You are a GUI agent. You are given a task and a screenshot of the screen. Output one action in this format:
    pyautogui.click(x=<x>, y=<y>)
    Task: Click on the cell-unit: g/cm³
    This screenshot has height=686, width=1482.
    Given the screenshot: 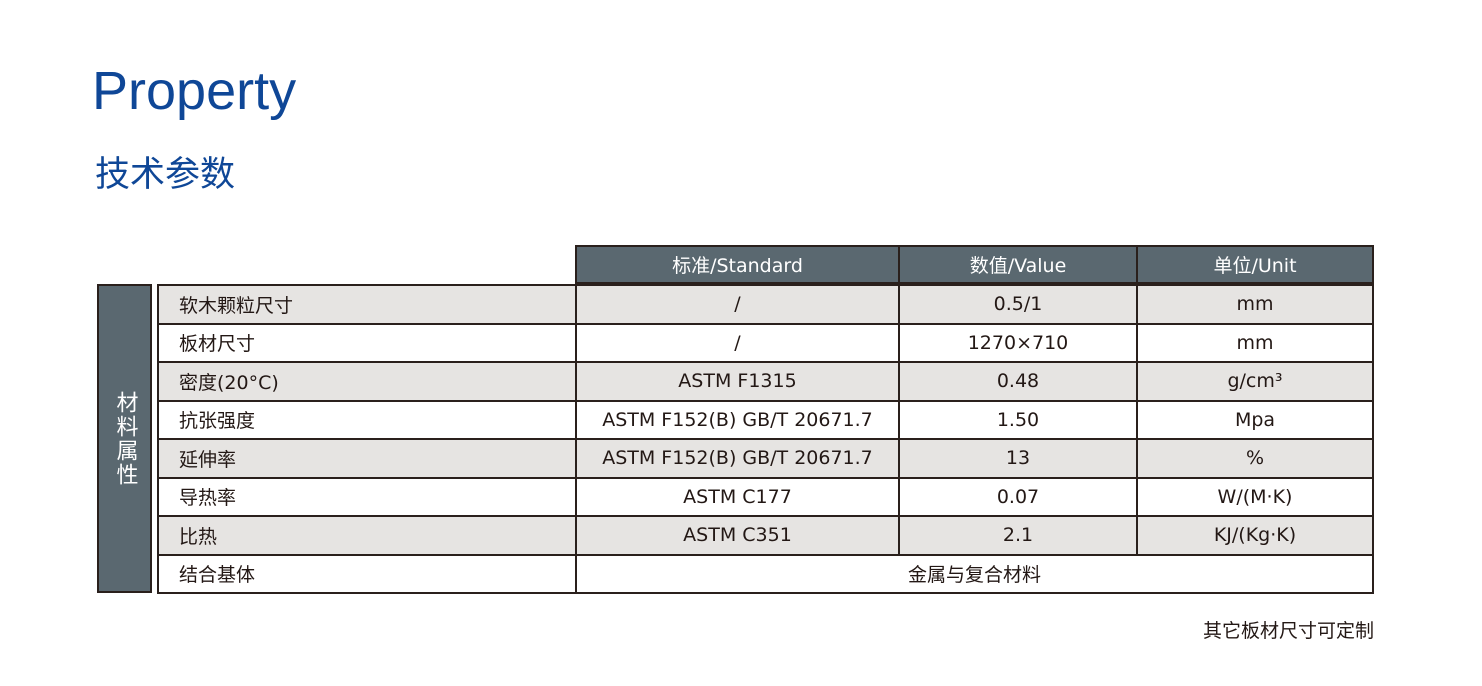 What is the action you would take?
    pyautogui.click(x=1255, y=381)
    